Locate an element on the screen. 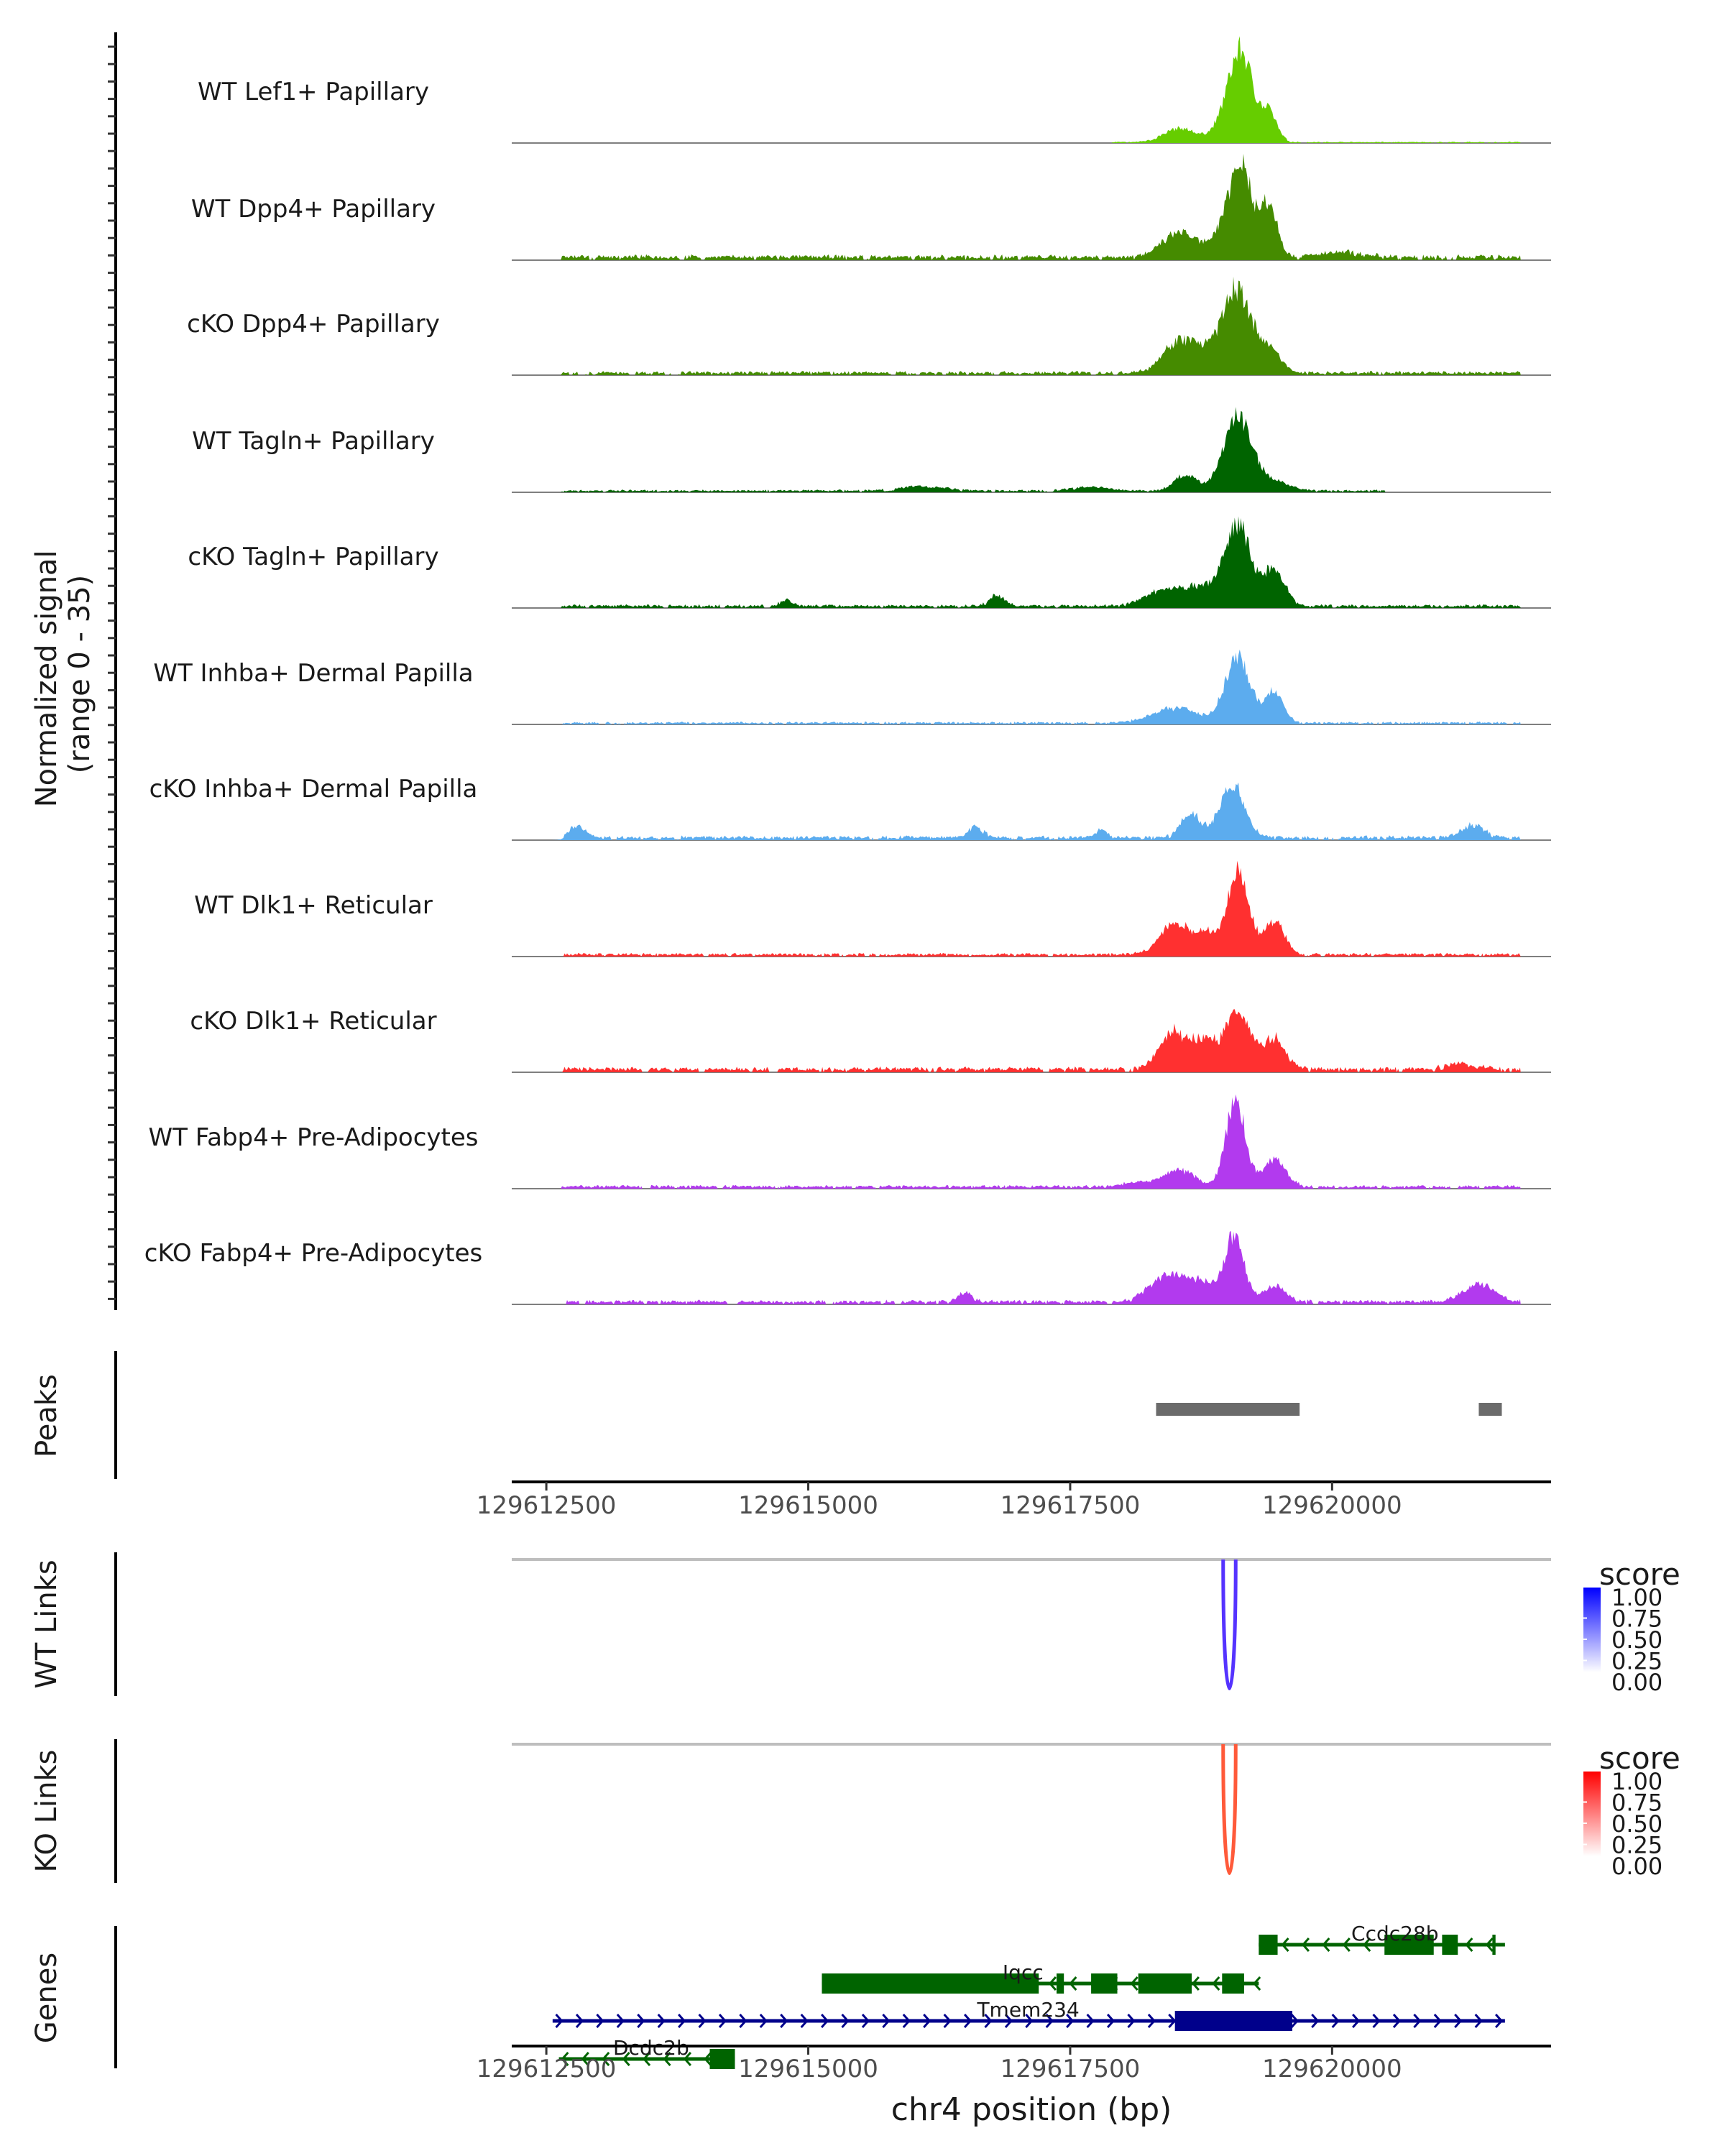 The width and height of the screenshot is (1725, 2156). track-9: cKO Dlk1+ Reticular is located at coordinates (870, 1040).